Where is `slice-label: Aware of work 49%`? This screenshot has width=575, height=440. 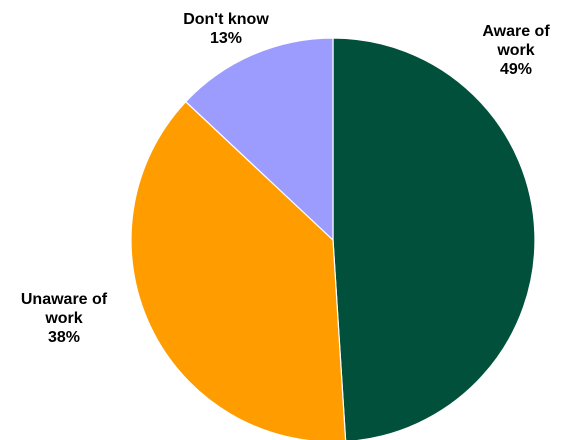
slice-label: Aware of work 49% is located at coordinates (516, 50).